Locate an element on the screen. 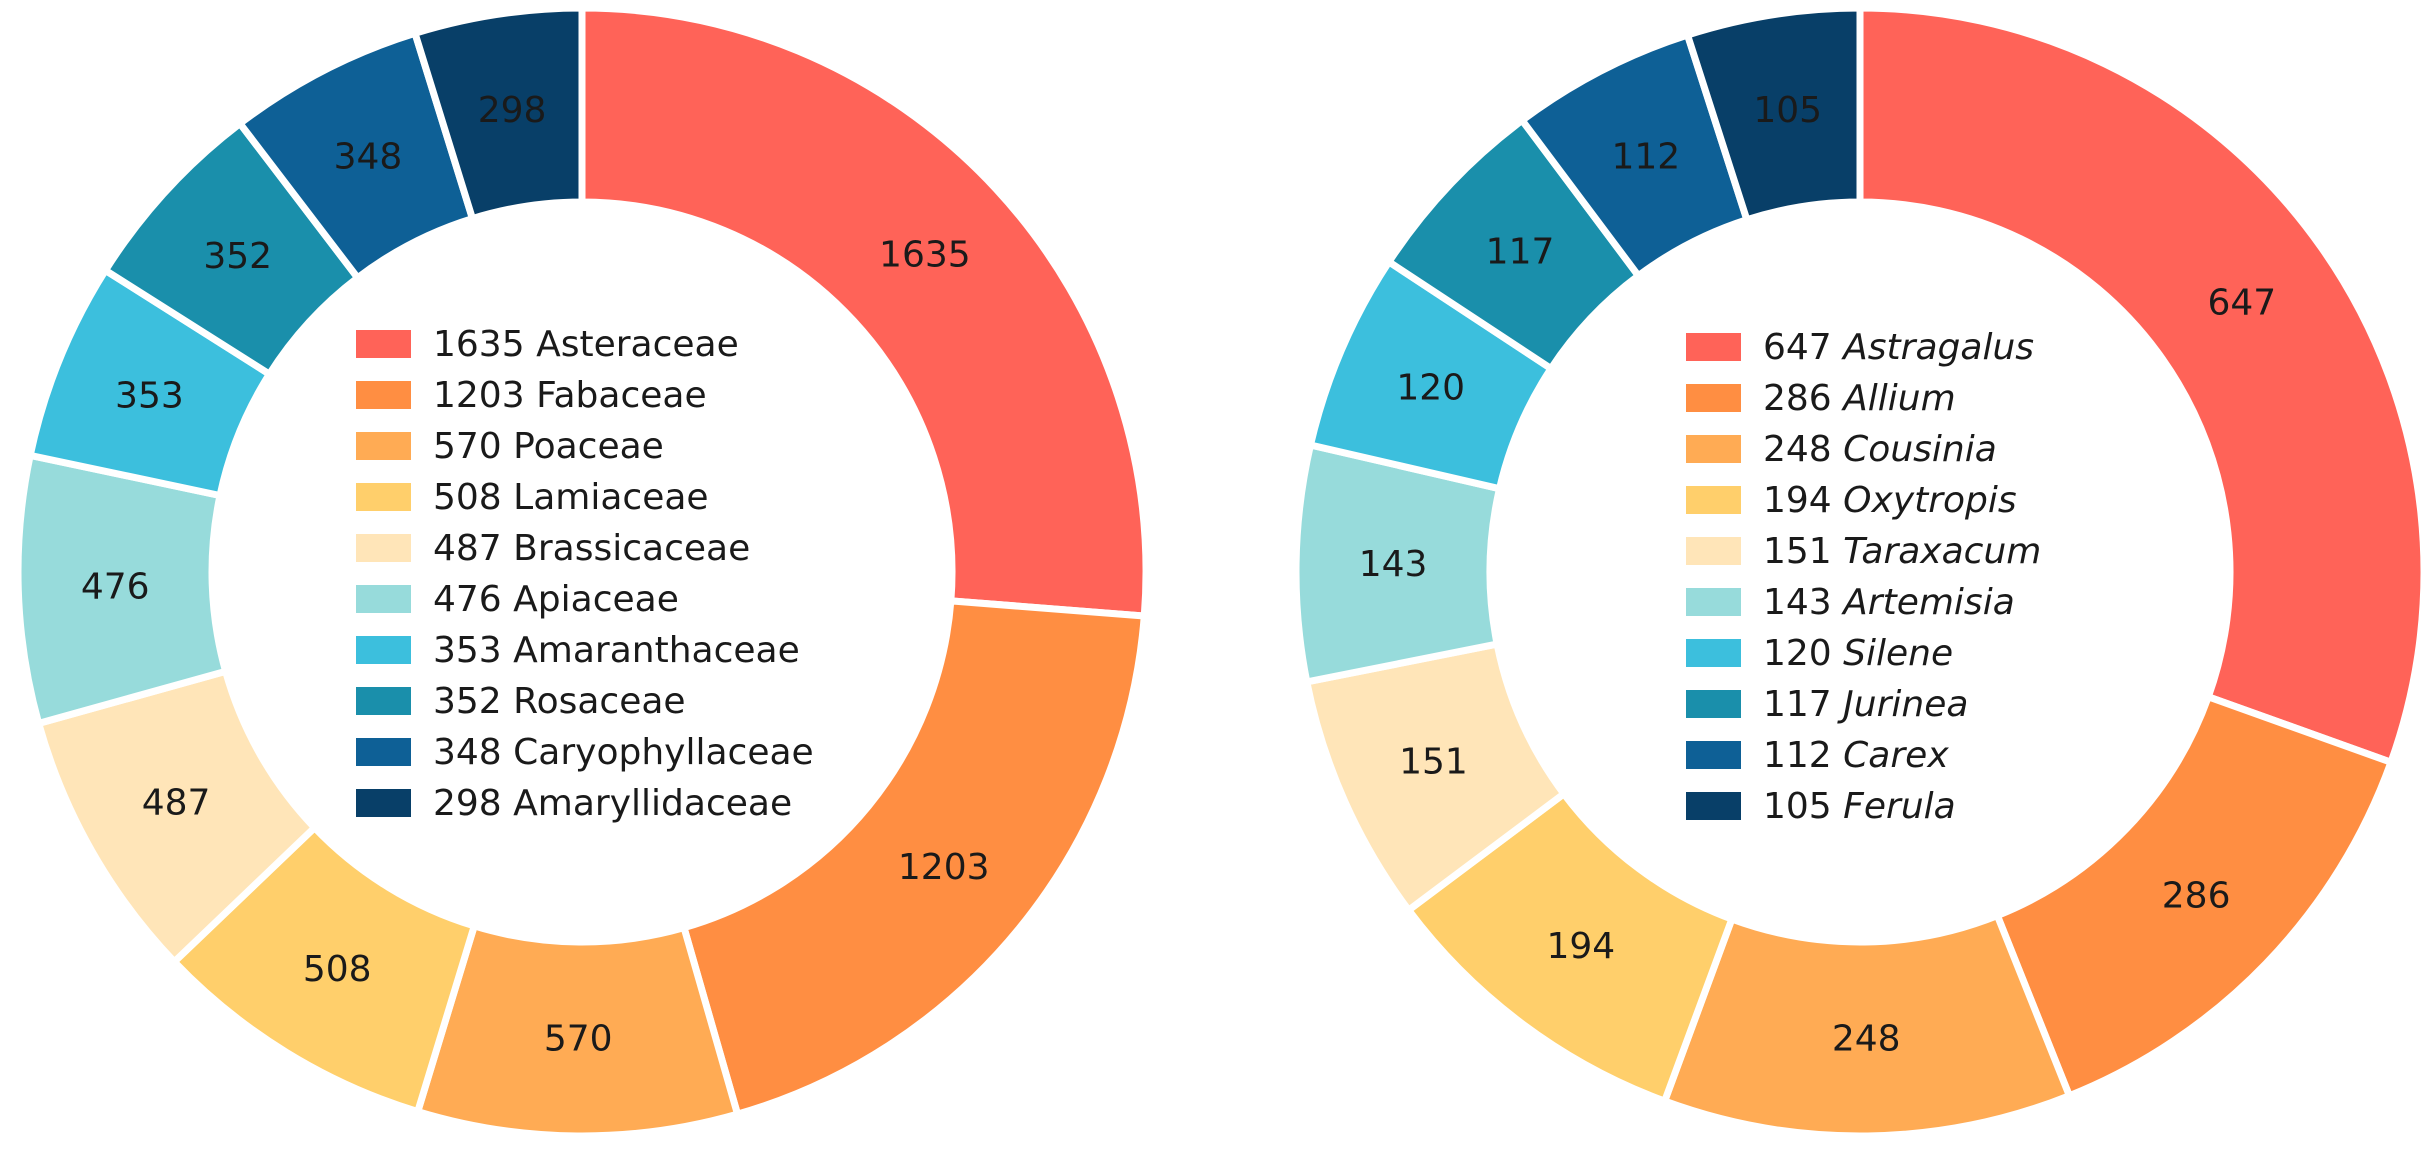 The width and height of the screenshot is (2421, 1150). legend-entry-jurinea: 117 Jurinea is located at coordinates (1865, 704).